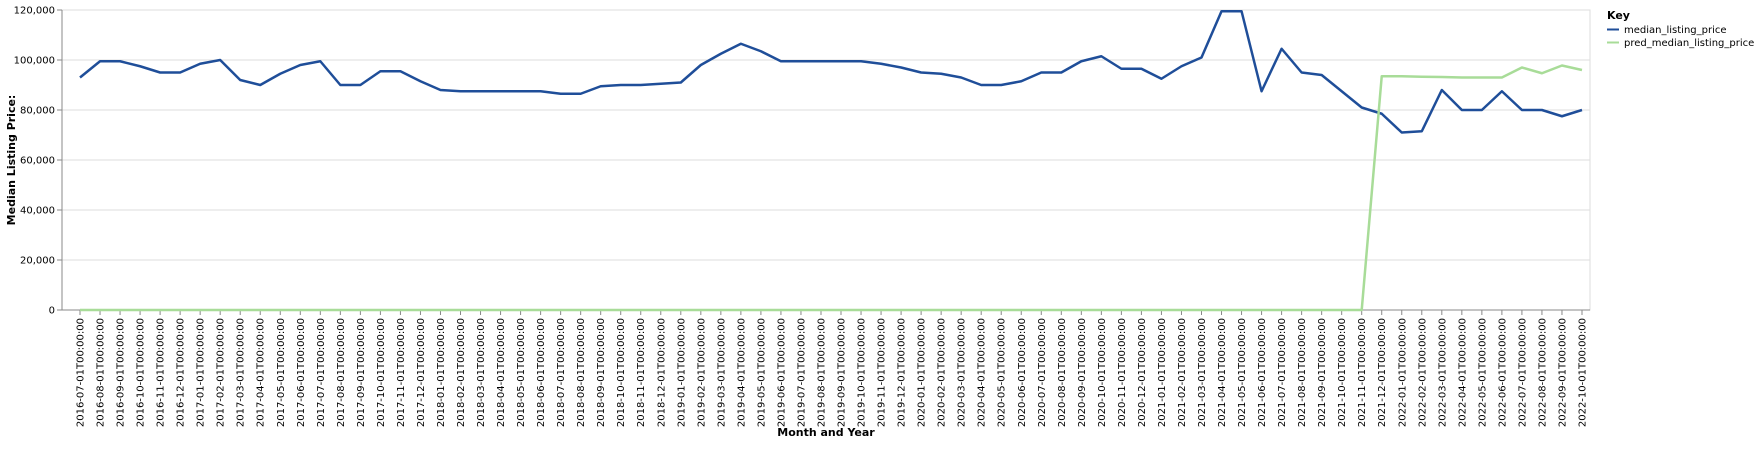 The height and width of the screenshot is (451, 1759). I want to click on x-tick-label: 2018-01-01T00:00:00, so click(441, 372).